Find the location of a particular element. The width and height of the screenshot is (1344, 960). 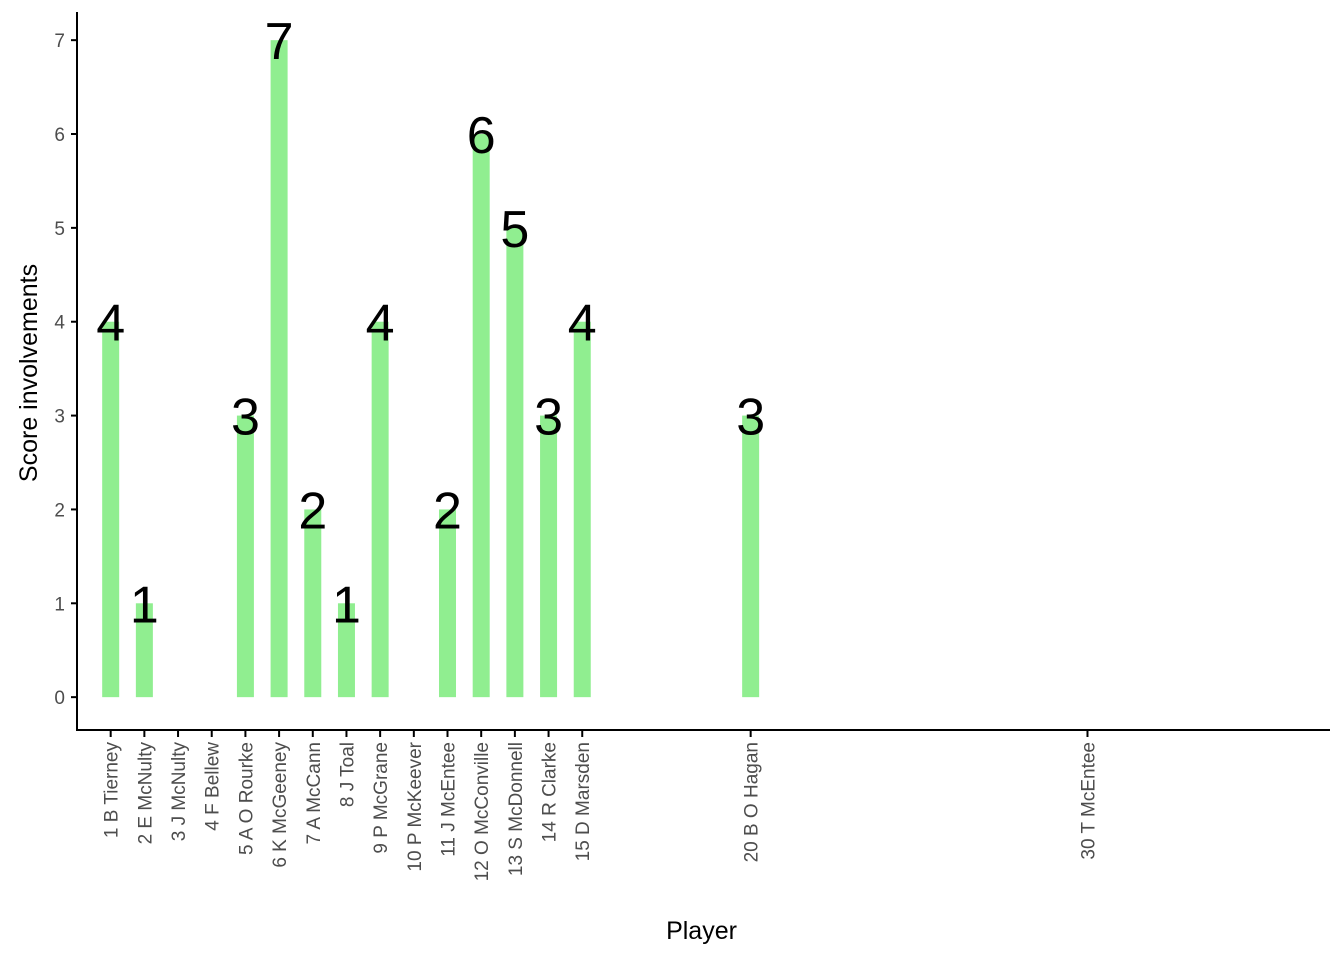

y-tick-label: 6 is located at coordinates (59, 135).